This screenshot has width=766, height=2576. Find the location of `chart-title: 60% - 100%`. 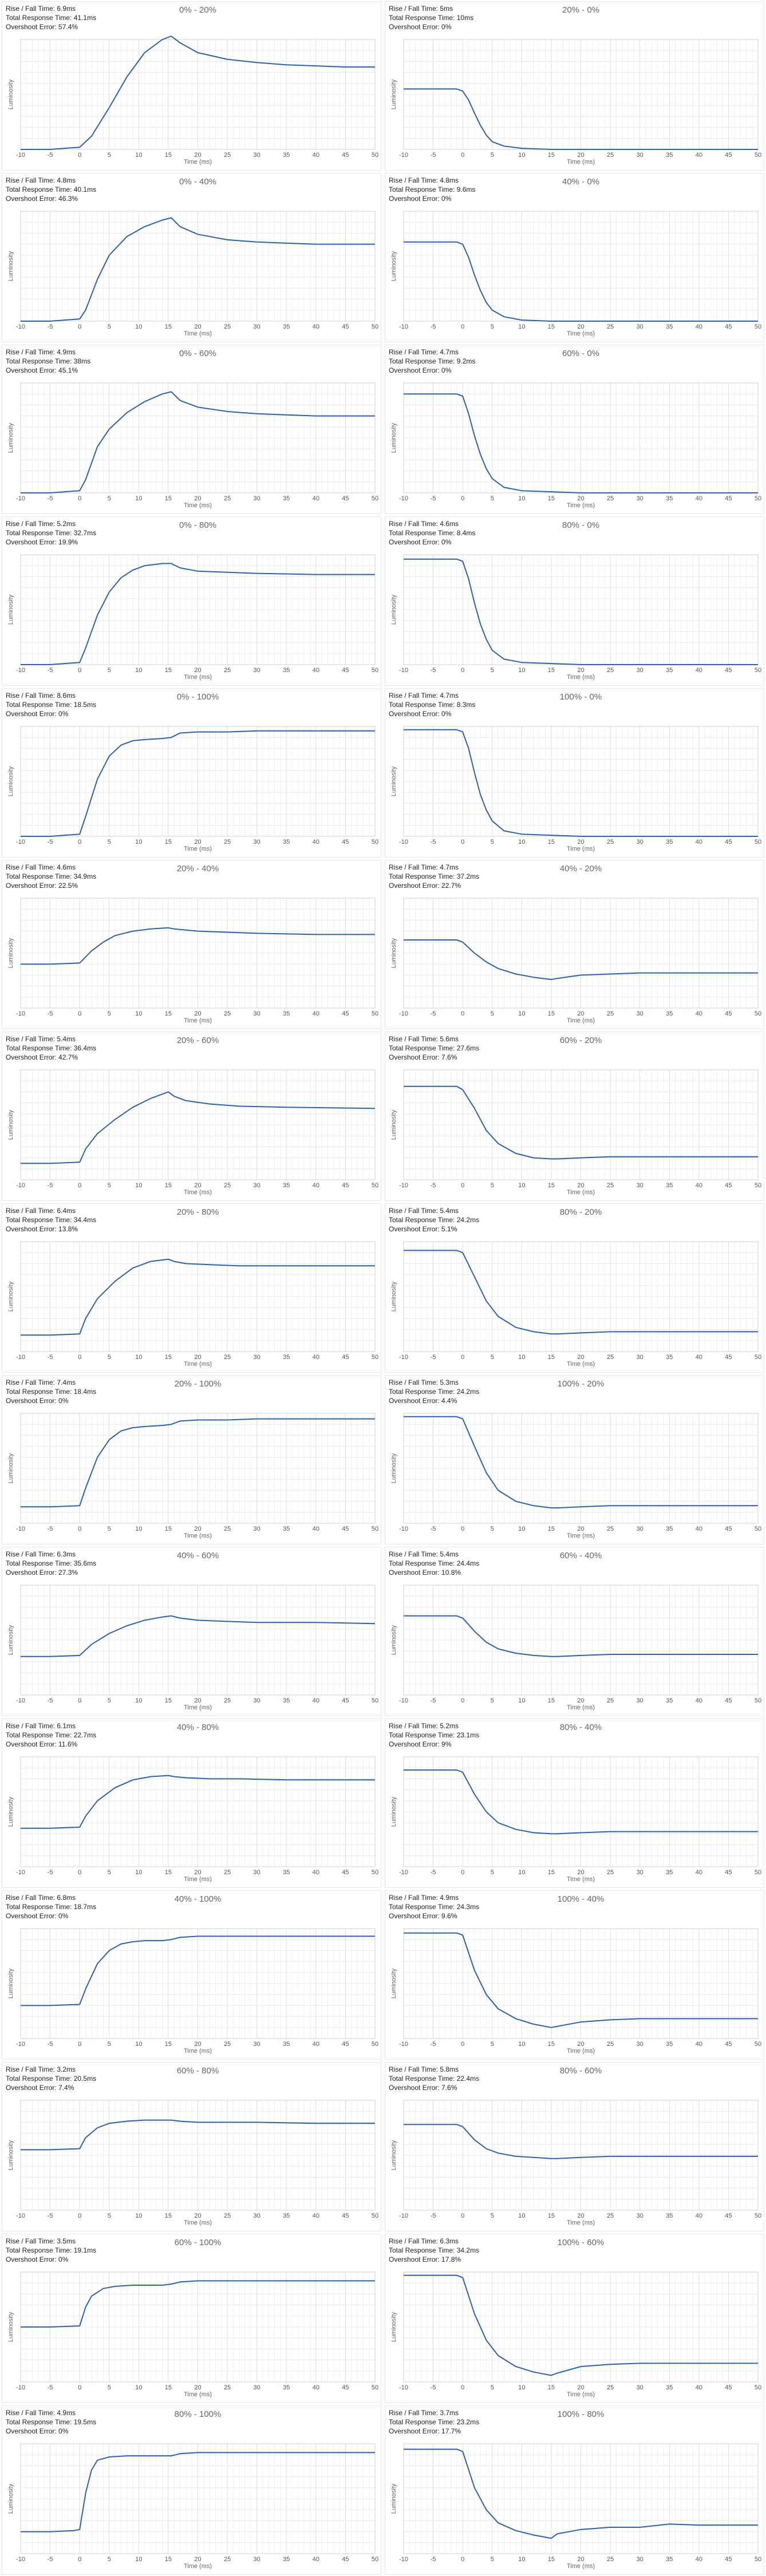

chart-title: 60% - 100% is located at coordinates (198, 2242).